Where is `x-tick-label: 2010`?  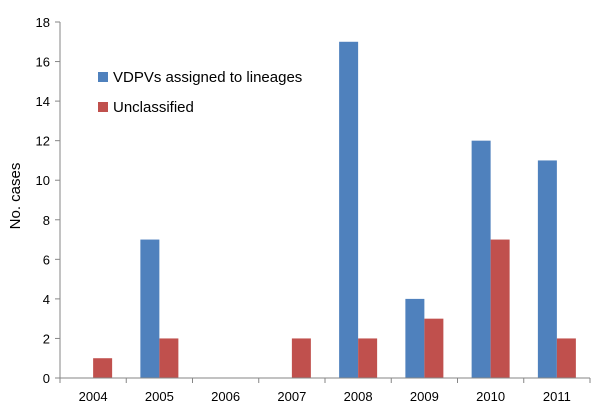 x-tick-label: 2010 is located at coordinates (490, 396).